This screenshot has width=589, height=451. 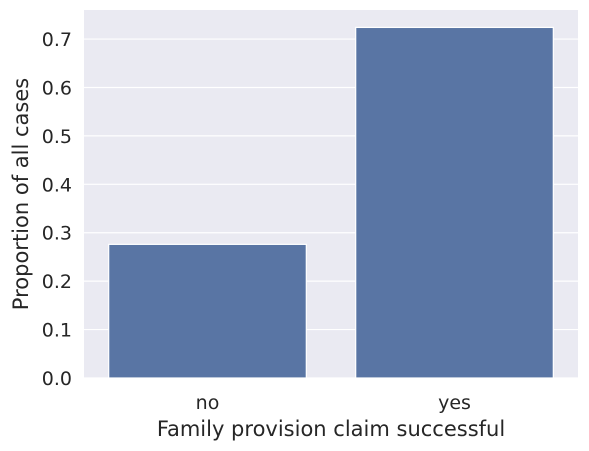 I want to click on y-tick-label: 0.5, so click(x=57, y=137).